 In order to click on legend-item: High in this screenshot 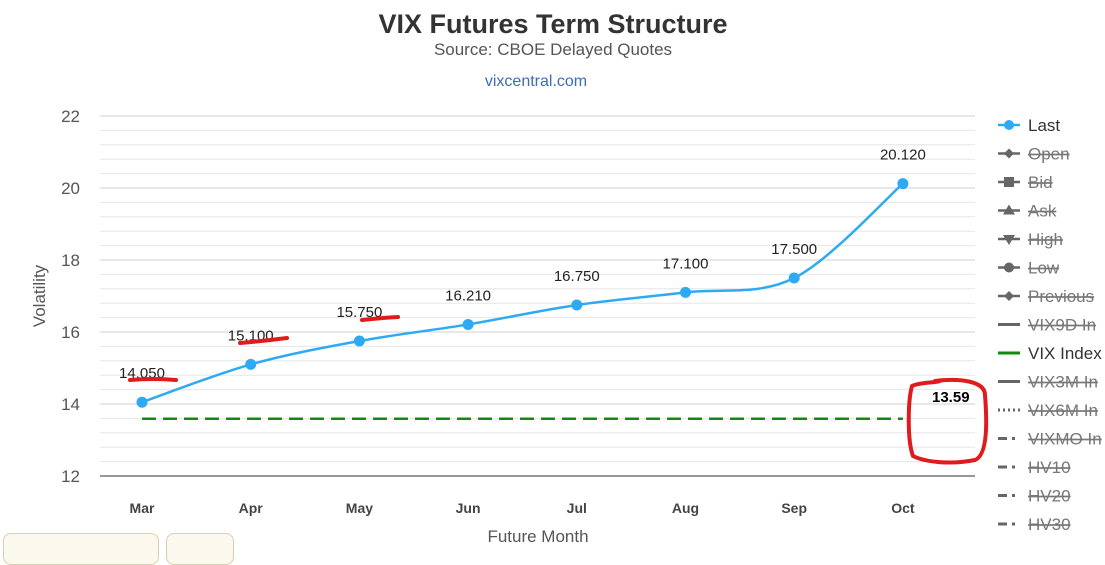, I will do `click(1030, 239)`.